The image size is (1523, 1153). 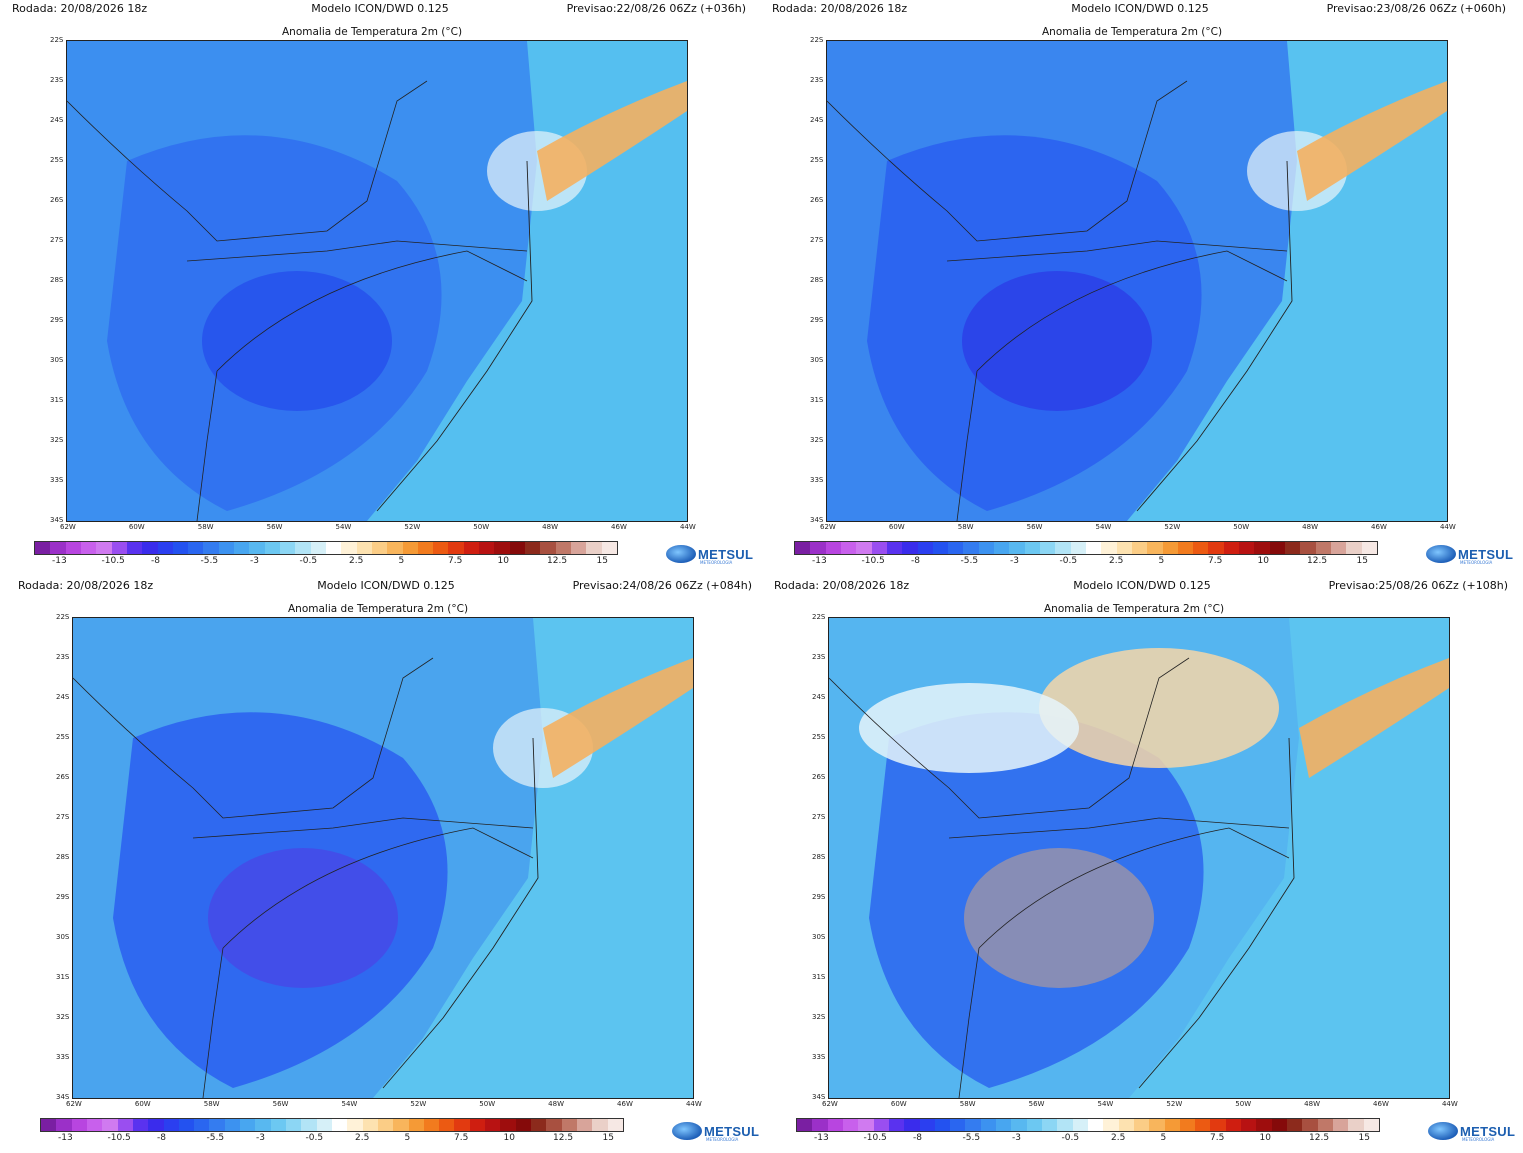 I want to click on previsao-label: Previsao:22/08/26 06Zz (+036h), so click(x=656, y=8).